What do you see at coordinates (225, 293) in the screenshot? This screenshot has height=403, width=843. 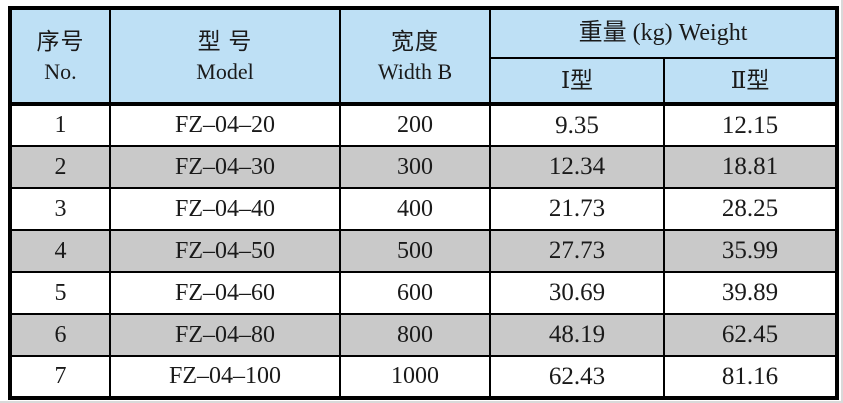 I see `cell-model: FZ–04–60` at bounding box center [225, 293].